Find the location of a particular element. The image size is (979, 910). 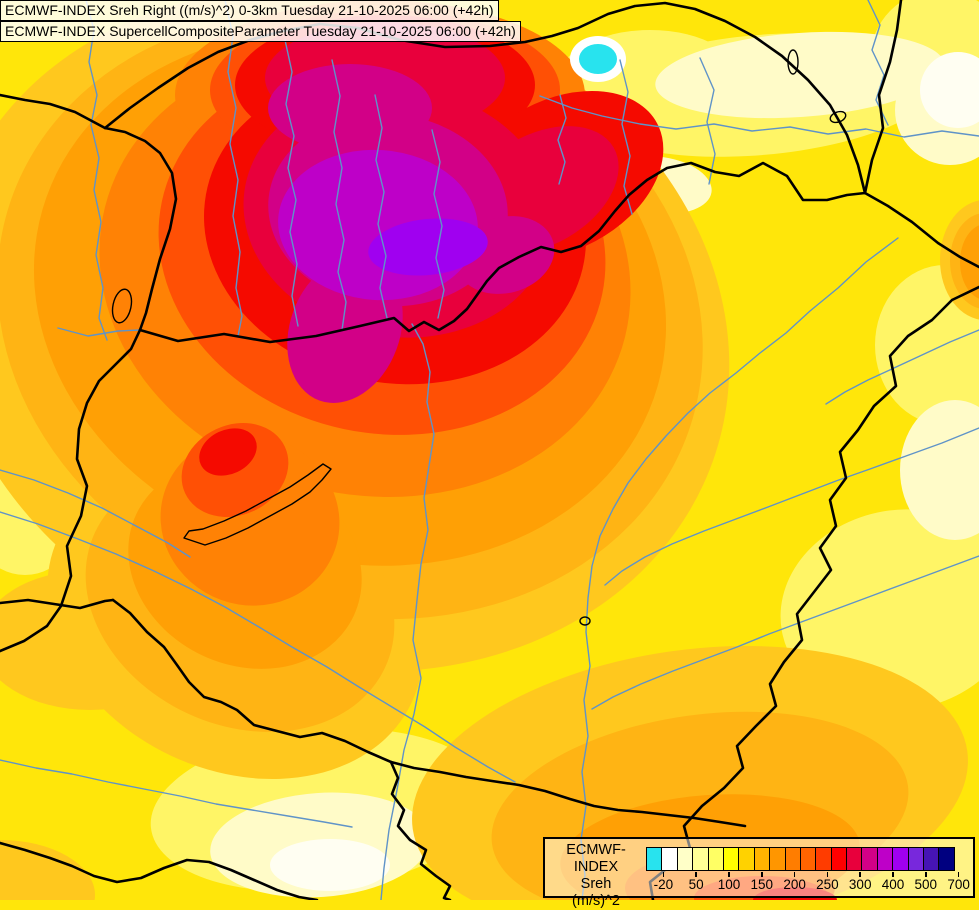

colorbar-tick-label: -20 is located at coordinates (663, 884).